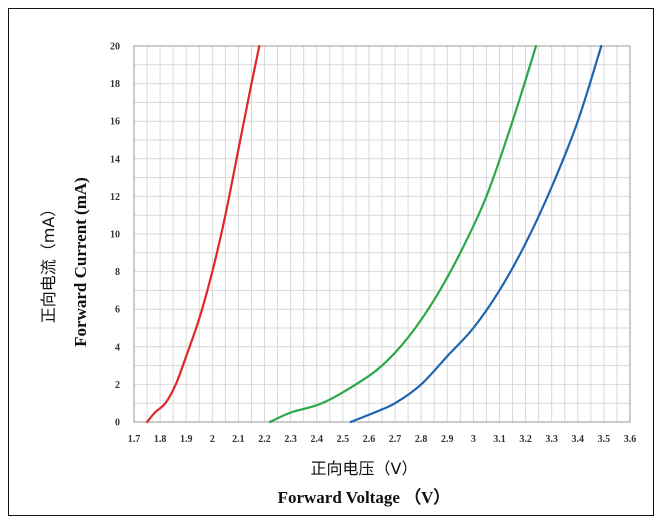  I want to click on y-tick-label: 14, so click(115, 159).